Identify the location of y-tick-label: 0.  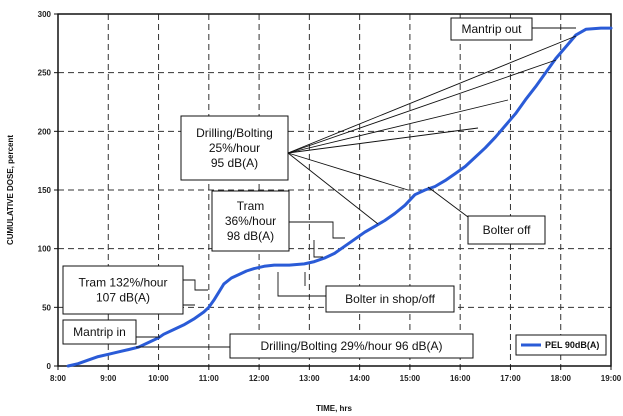
(49, 366).